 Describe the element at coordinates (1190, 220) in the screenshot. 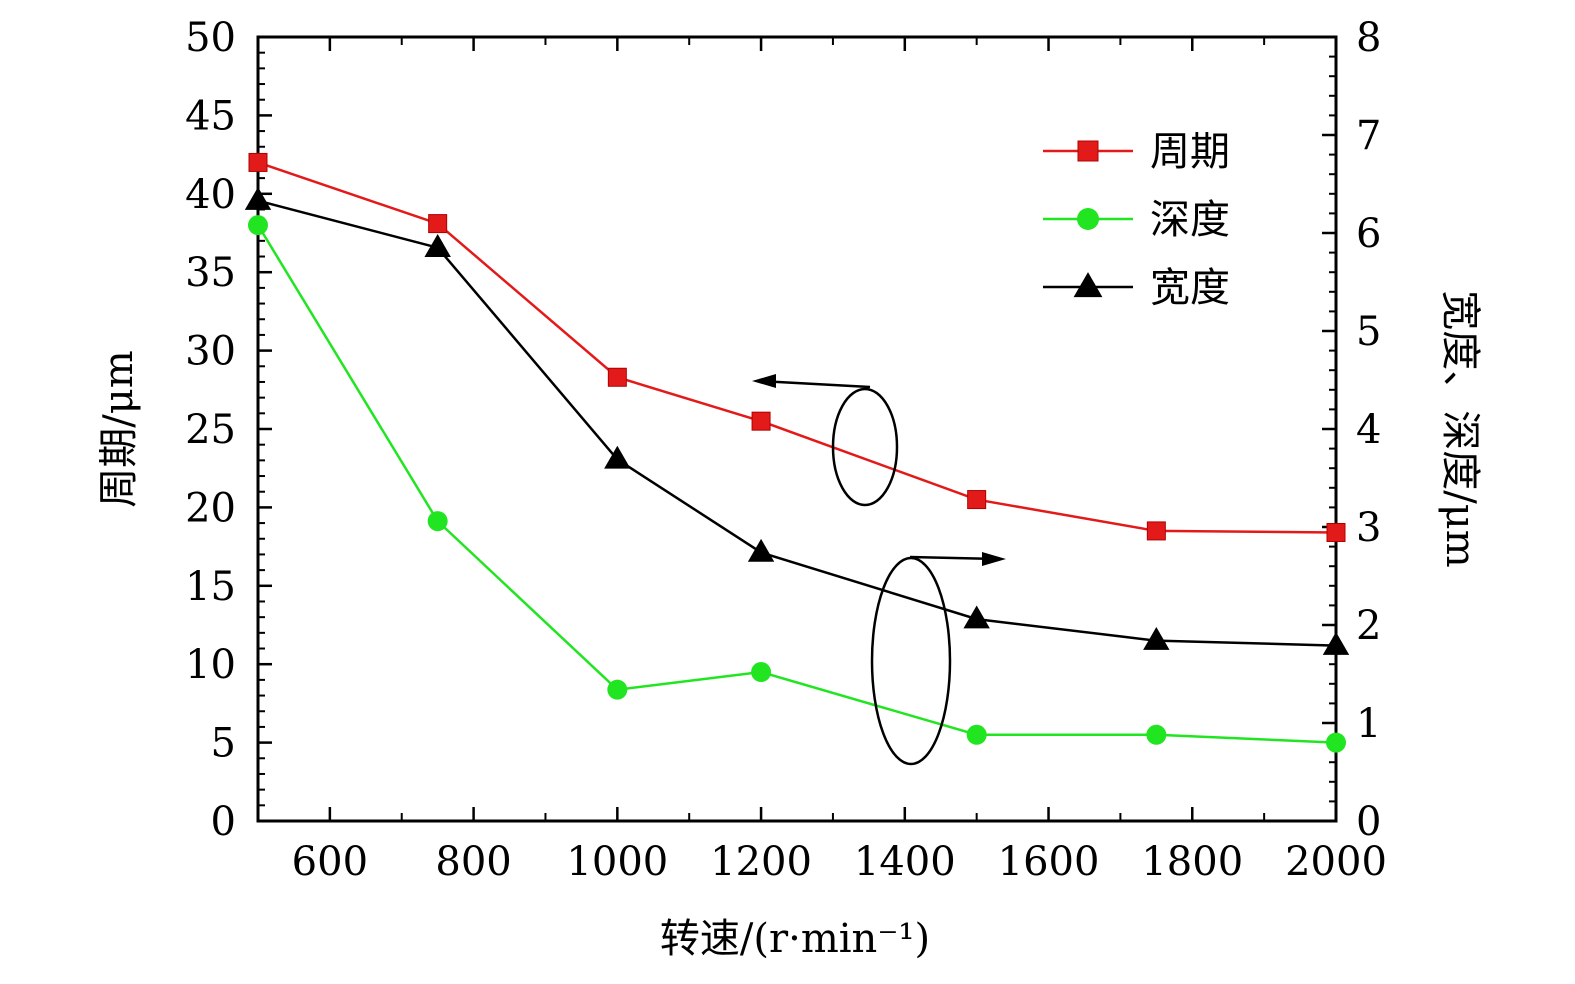

I see `legend-label: 深度` at that location.